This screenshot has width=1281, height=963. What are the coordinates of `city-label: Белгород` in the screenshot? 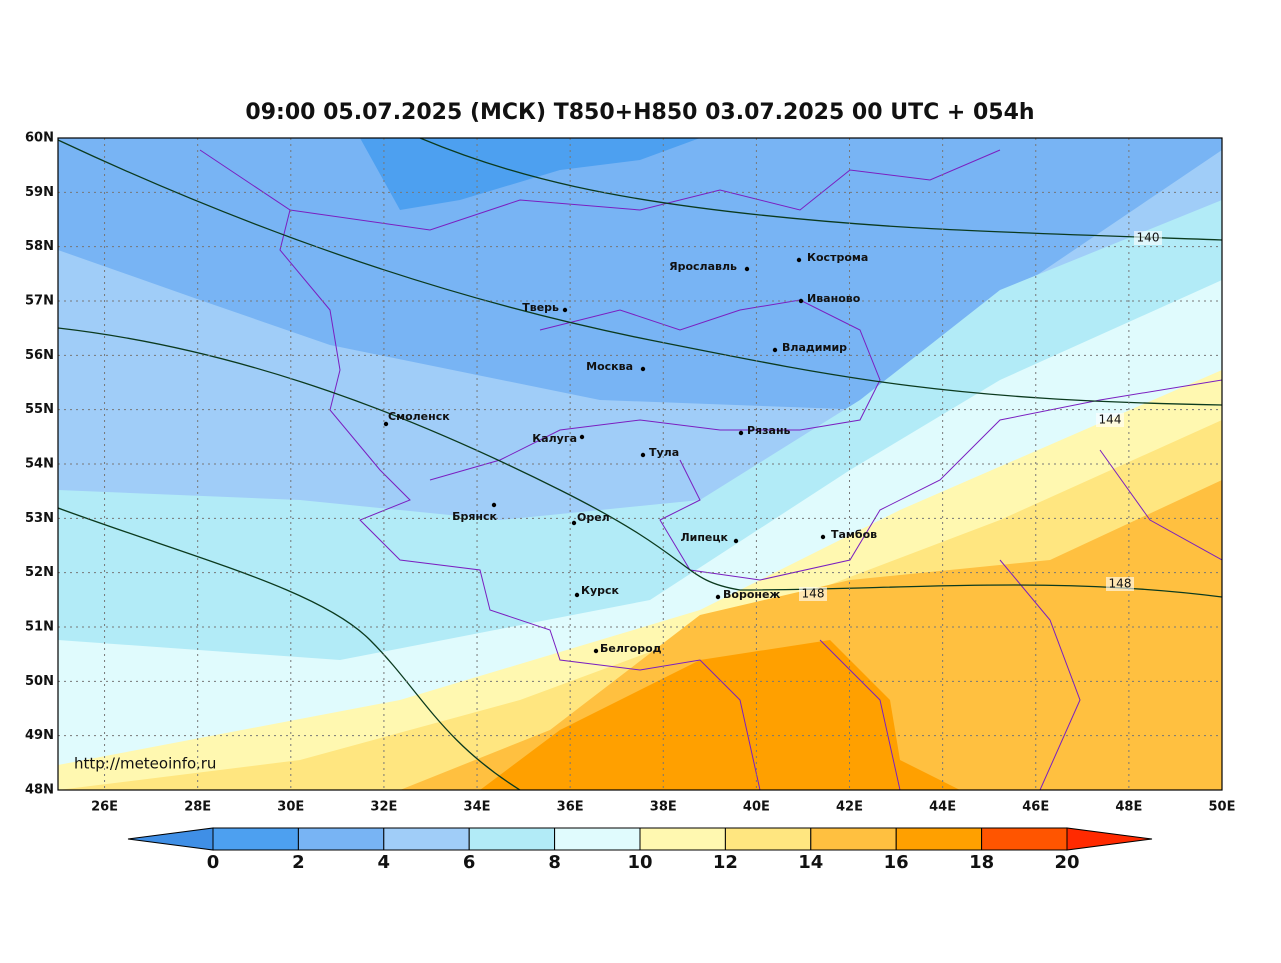 It's located at (631, 648).